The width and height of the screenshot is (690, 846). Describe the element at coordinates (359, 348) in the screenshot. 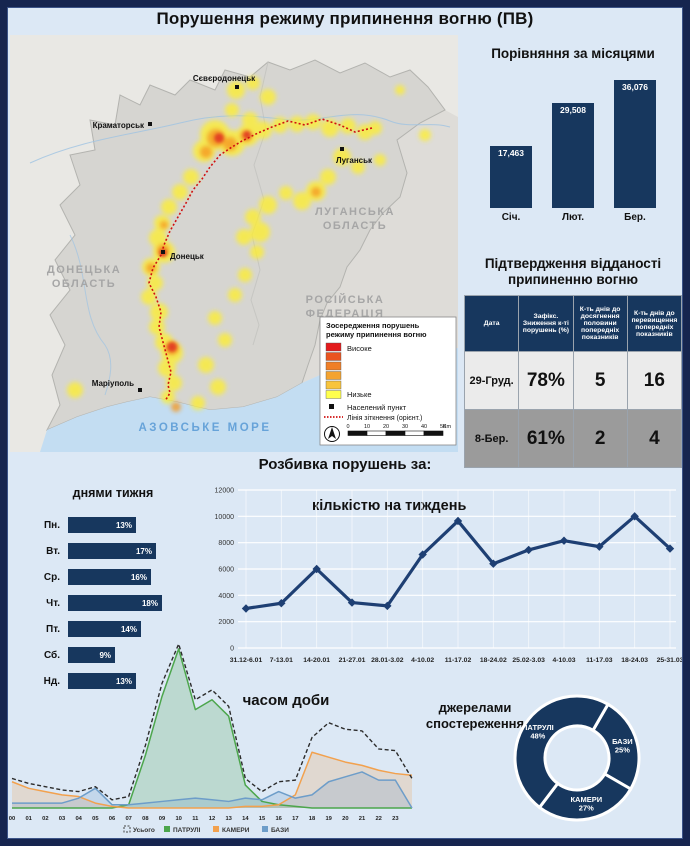

I see `legend-high-label: Високе` at that location.